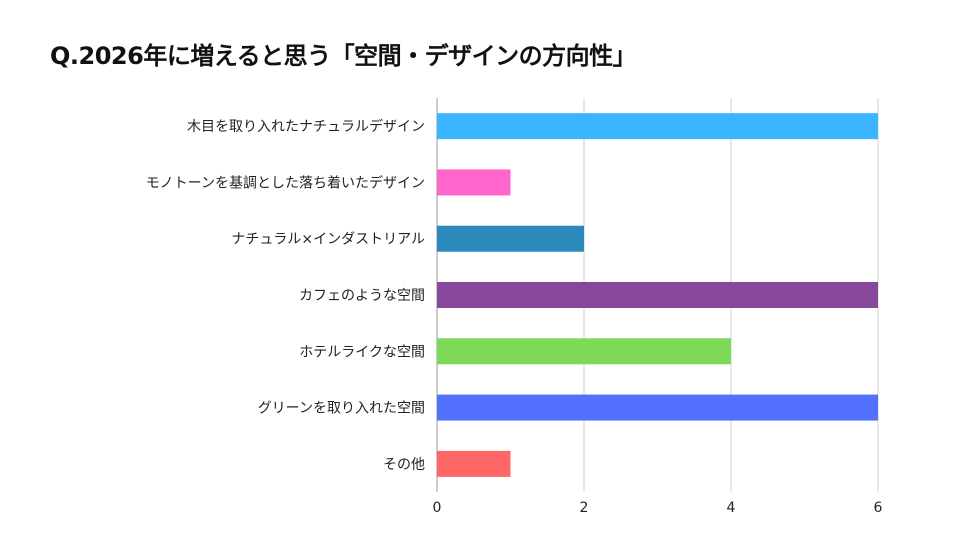 This screenshot has width=960, height=540. What do you see at coordinates (878, 508) in the screenshot?
I see `x-tick-label: 6` at bounding box center [878, 508].